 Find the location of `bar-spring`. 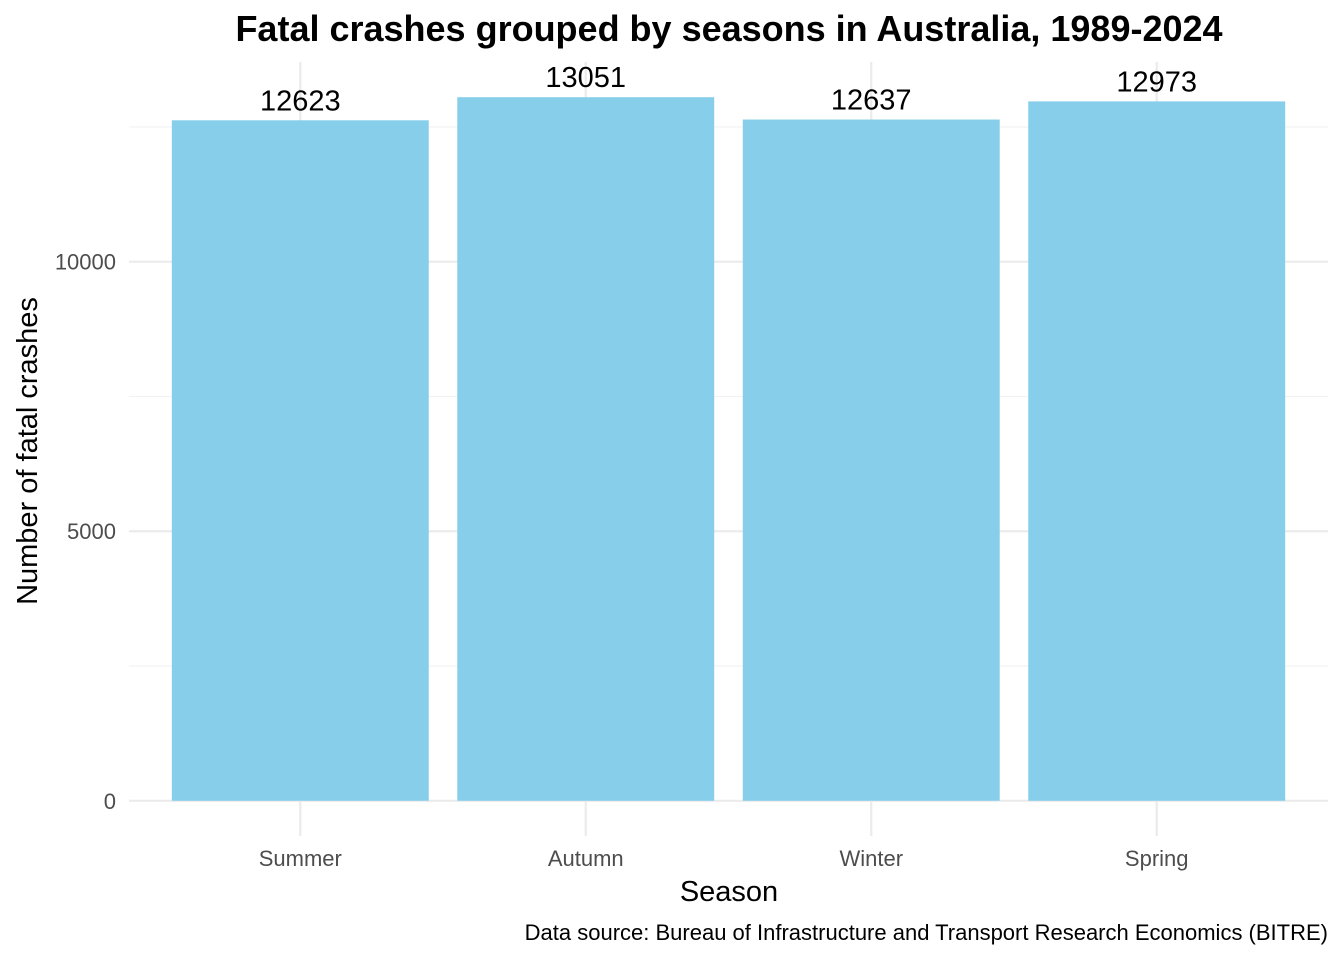

bar-spring is located at coordinates (1157, 451).